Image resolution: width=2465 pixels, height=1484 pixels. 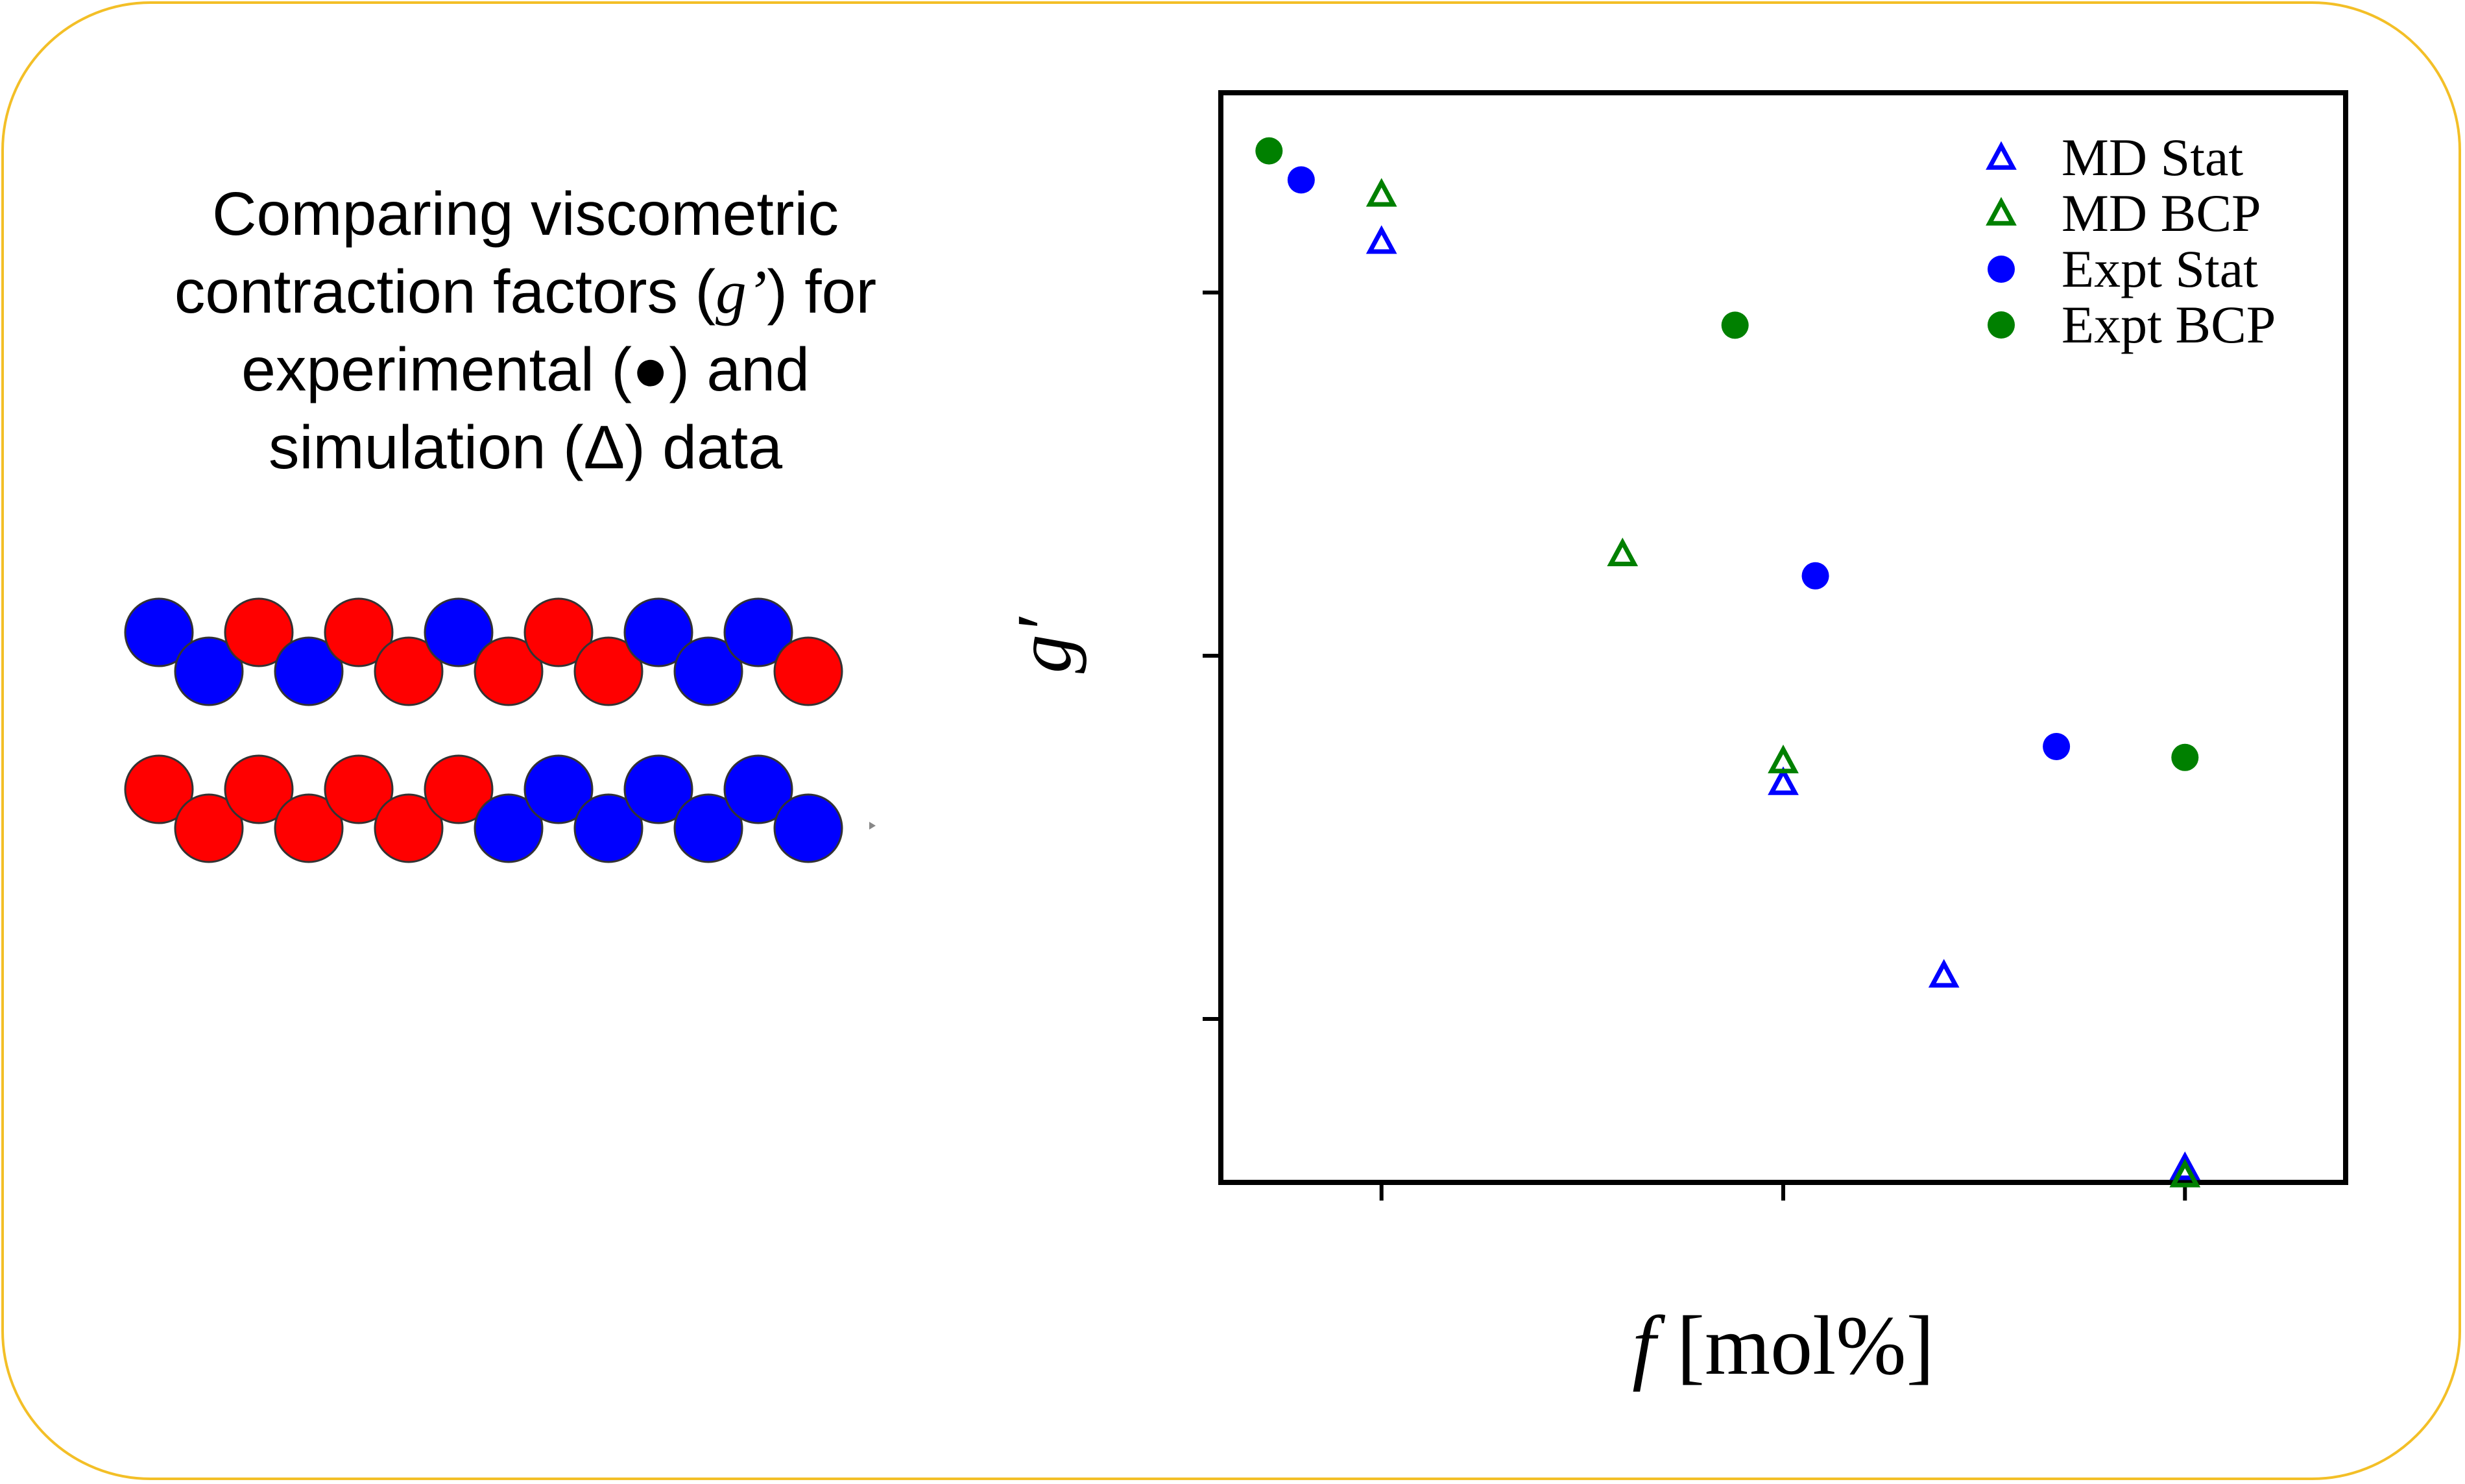 I want to click on x-axis-label: f [mol%], so click(x=1783, y=1346).